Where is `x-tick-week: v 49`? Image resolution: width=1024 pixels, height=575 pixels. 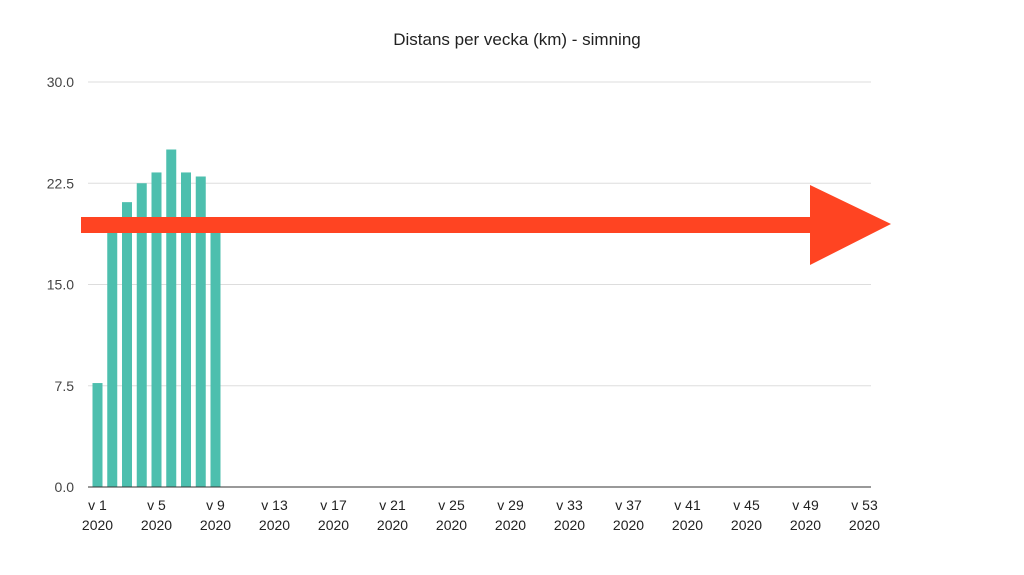
x-tick-week: v 49 is located at coordinates (805, 505).